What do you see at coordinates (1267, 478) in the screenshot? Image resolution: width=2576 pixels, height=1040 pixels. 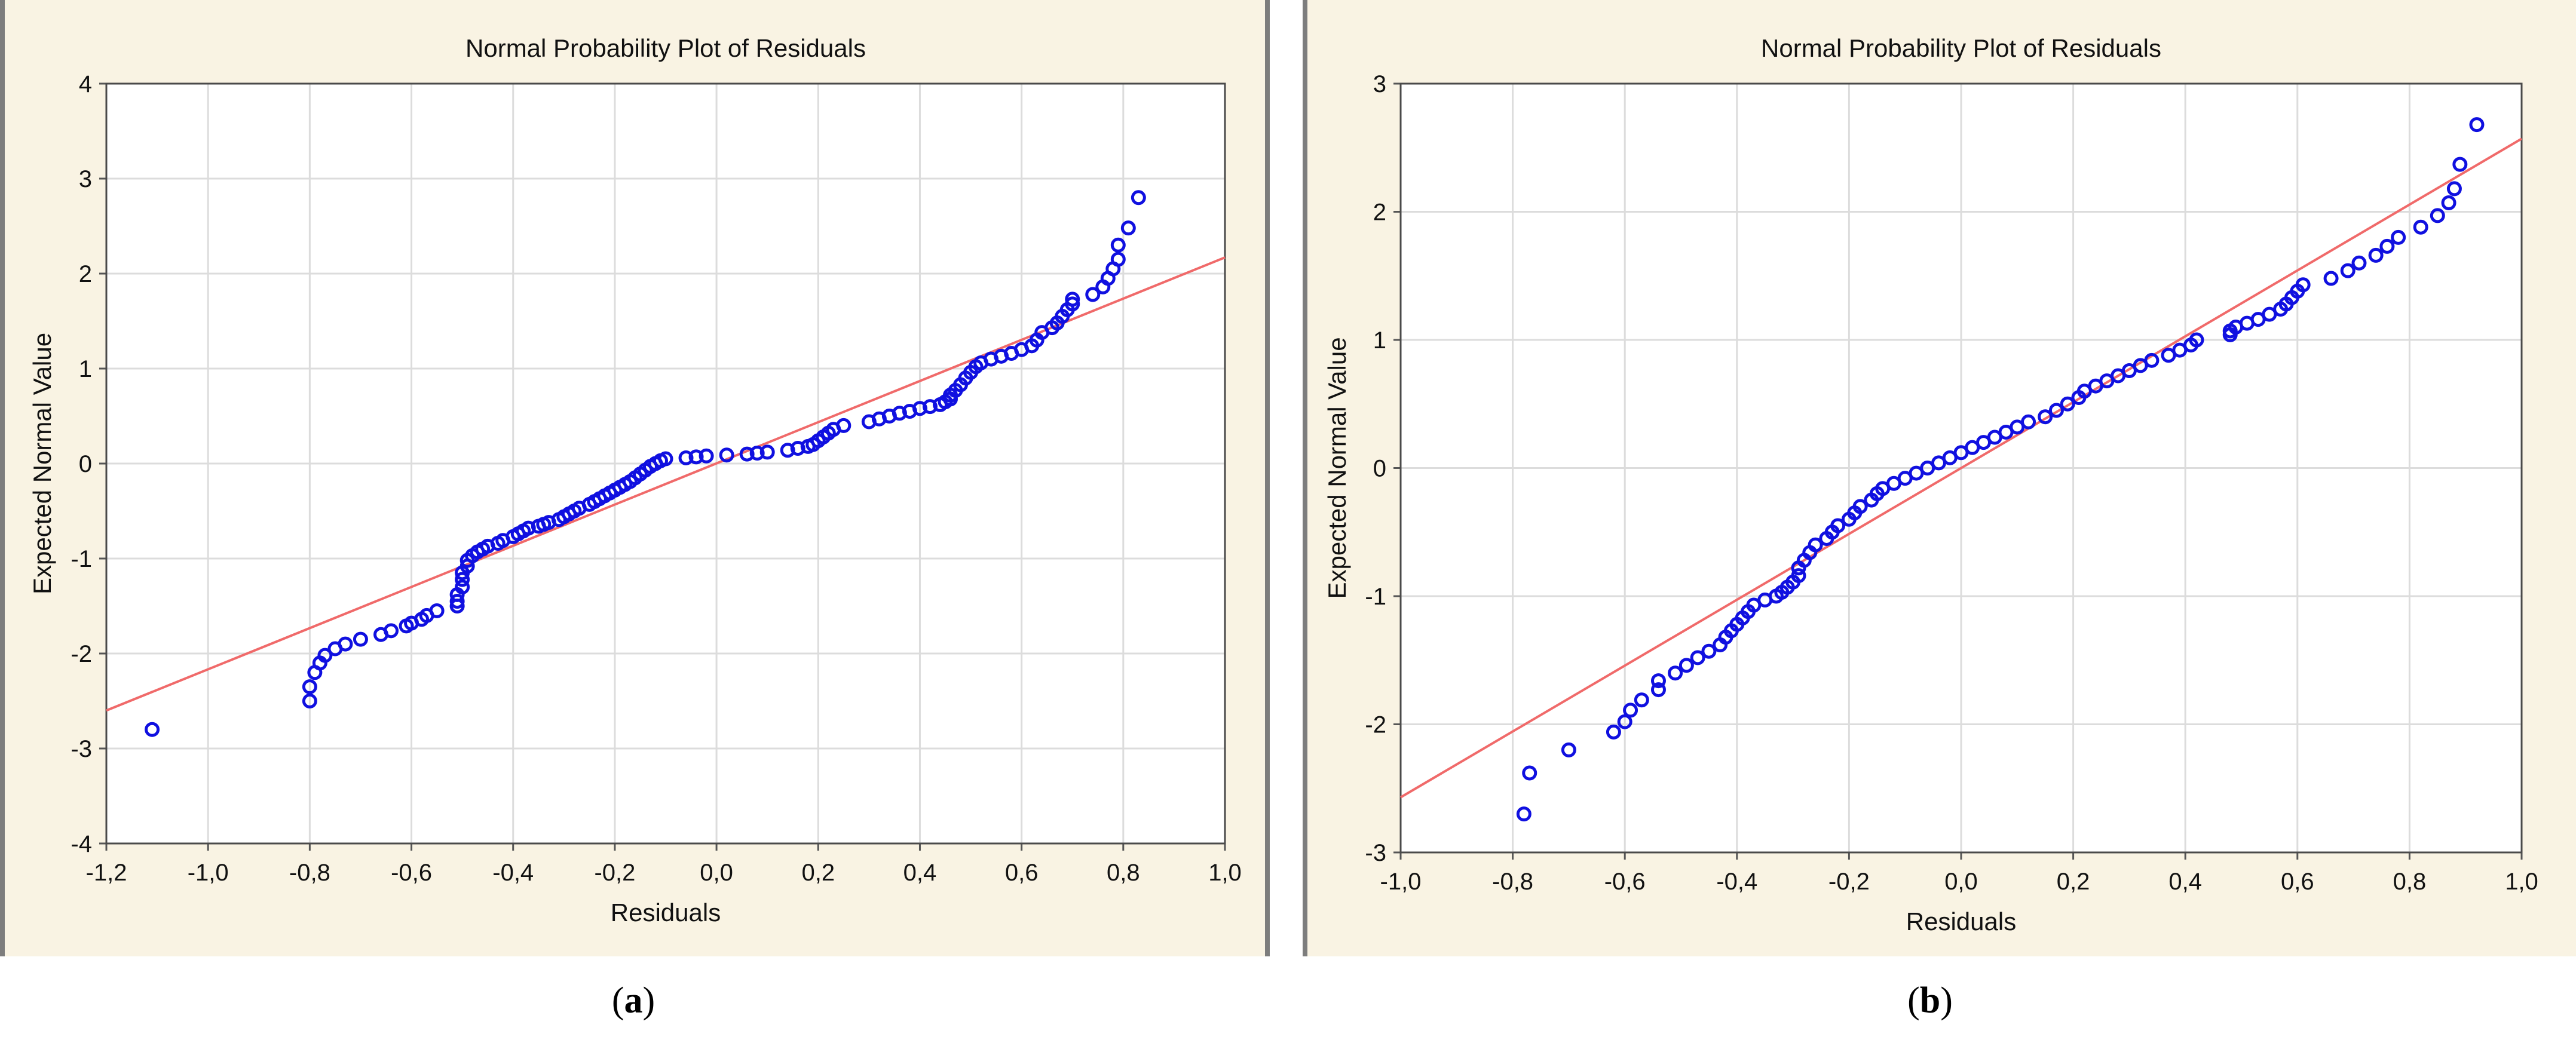 I see `panel-edge-a-right` at bounding box center [1267, 478].